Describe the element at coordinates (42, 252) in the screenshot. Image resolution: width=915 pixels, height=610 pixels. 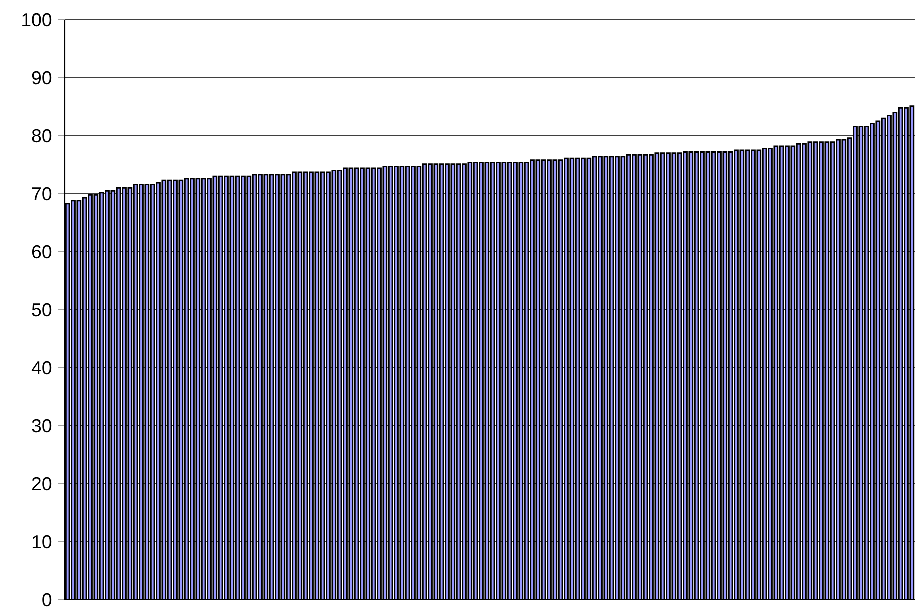
I see `y-tick-label: 60` at that location.